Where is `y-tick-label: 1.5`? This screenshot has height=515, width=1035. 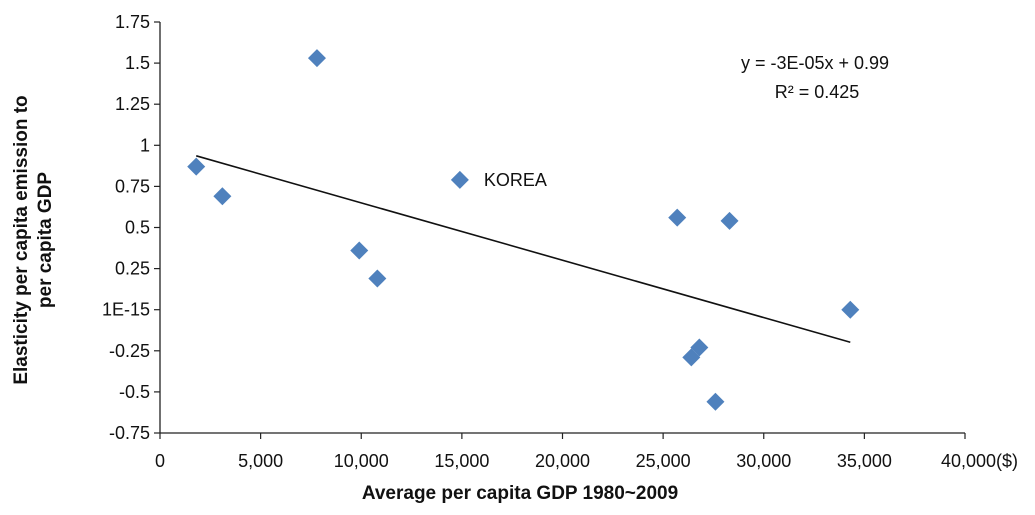
y-tick-label: 1.5 is located at coordinates (137, 63).